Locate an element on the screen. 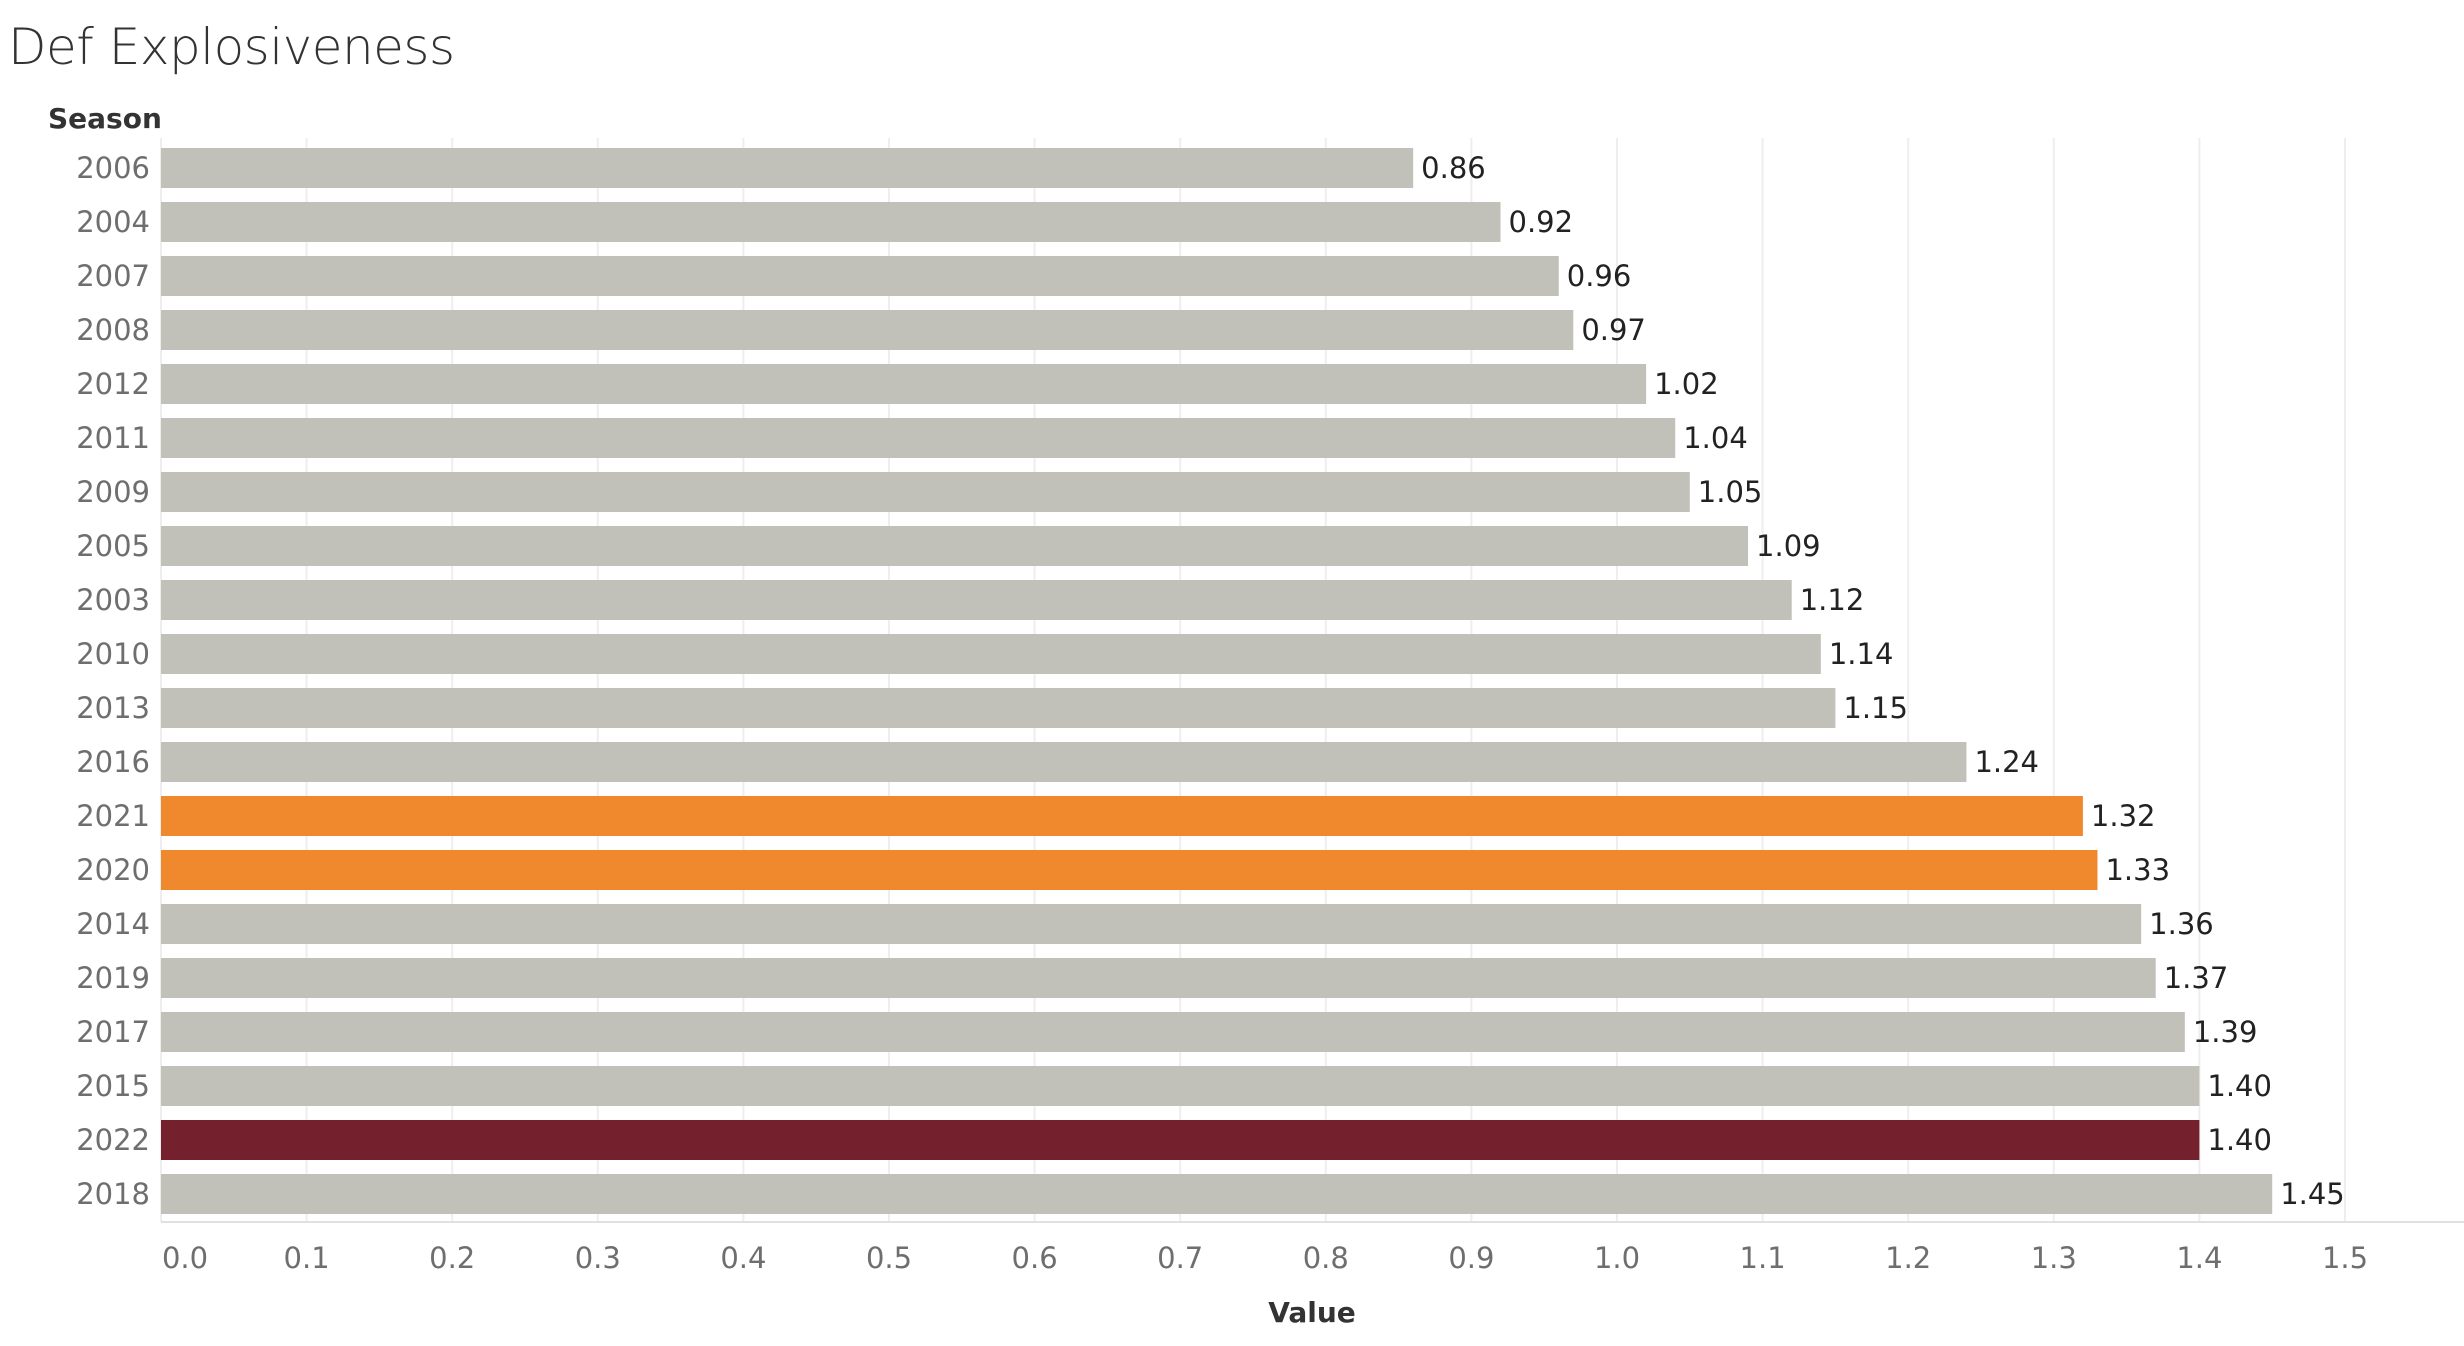 This screenshot has height=1346, width=2464. x-tick-label: 1.3 is located at coordinates (2054, 1258).